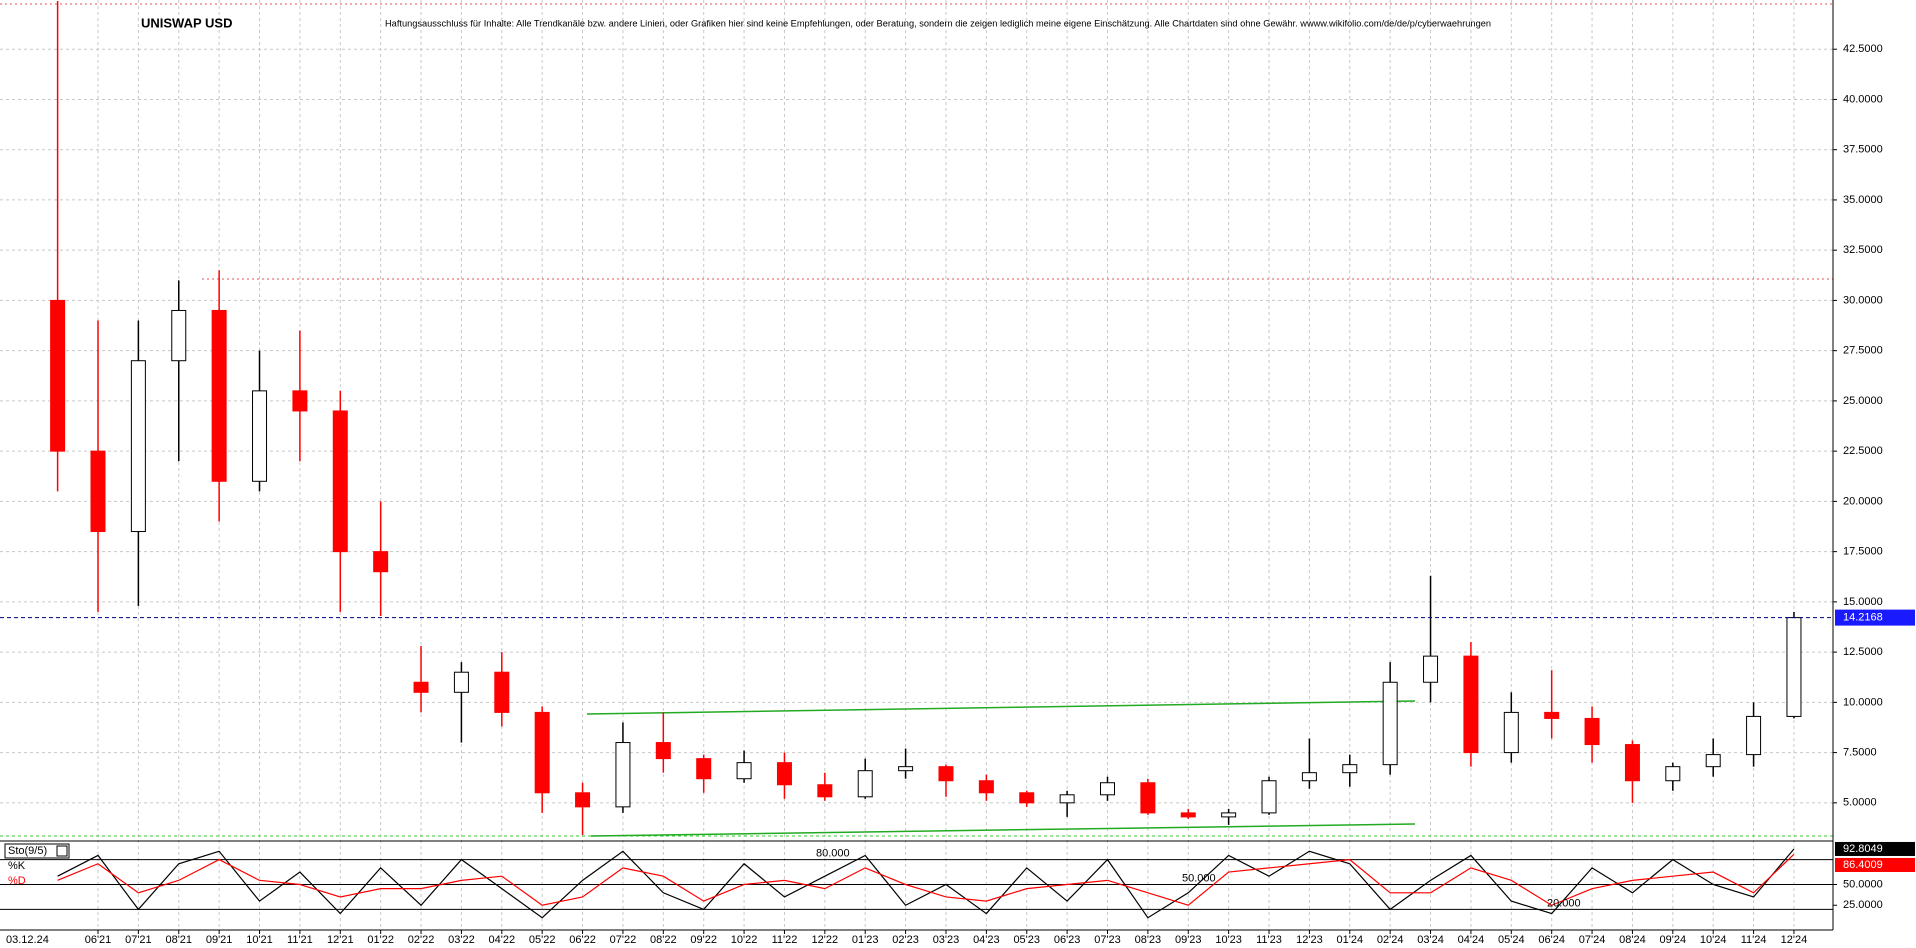  Describe the element at coordinates (1471, 940) in the screenshot. I see `x-tick-label: 04'24` at that location.